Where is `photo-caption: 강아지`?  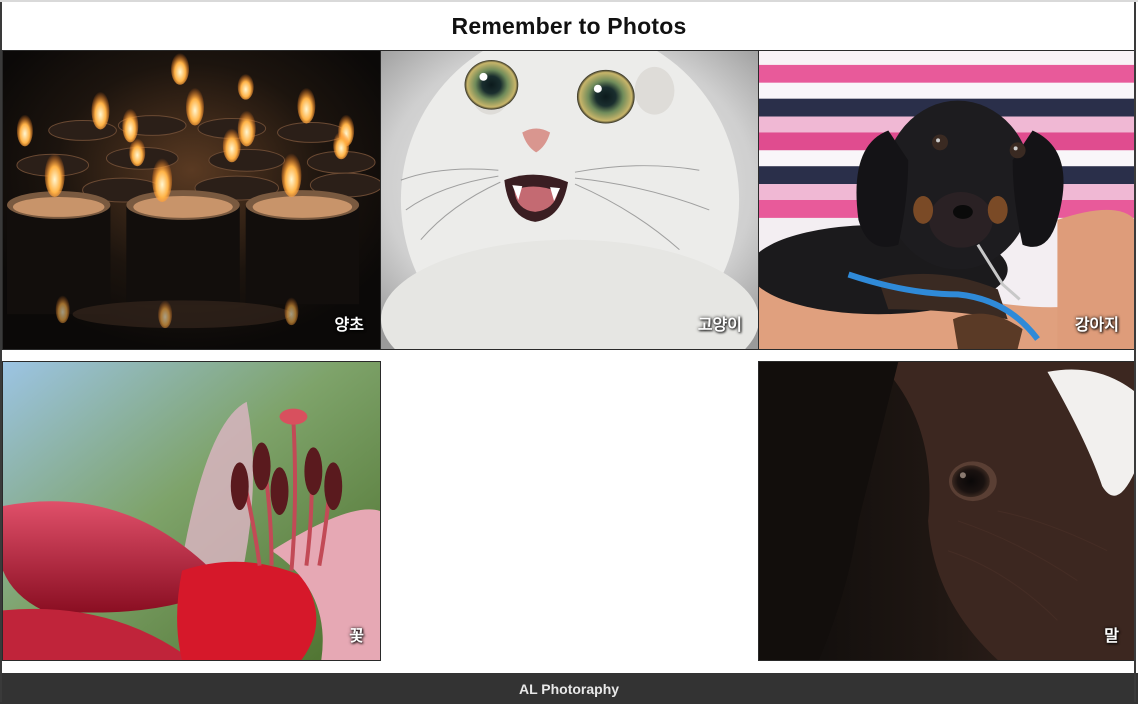 photo-caption: 강아지 is located at coordinates (1096, 324).